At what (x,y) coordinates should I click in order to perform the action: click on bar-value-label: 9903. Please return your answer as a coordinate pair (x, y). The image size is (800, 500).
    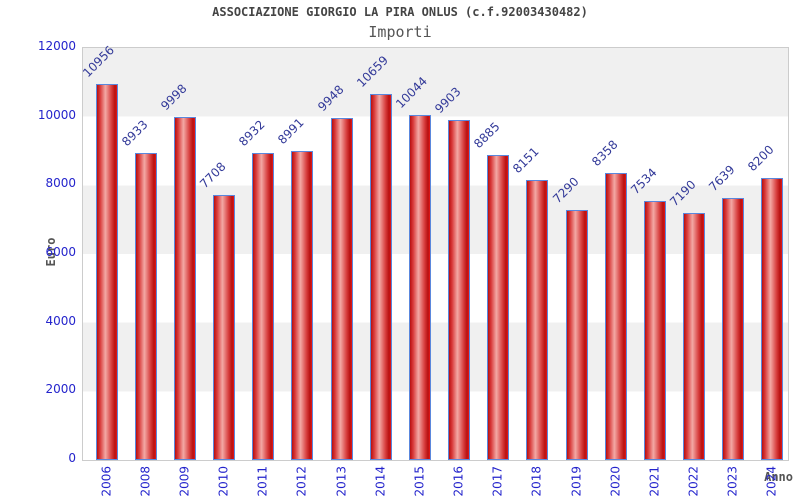
    Looking at the image, I should click on (448, 100).